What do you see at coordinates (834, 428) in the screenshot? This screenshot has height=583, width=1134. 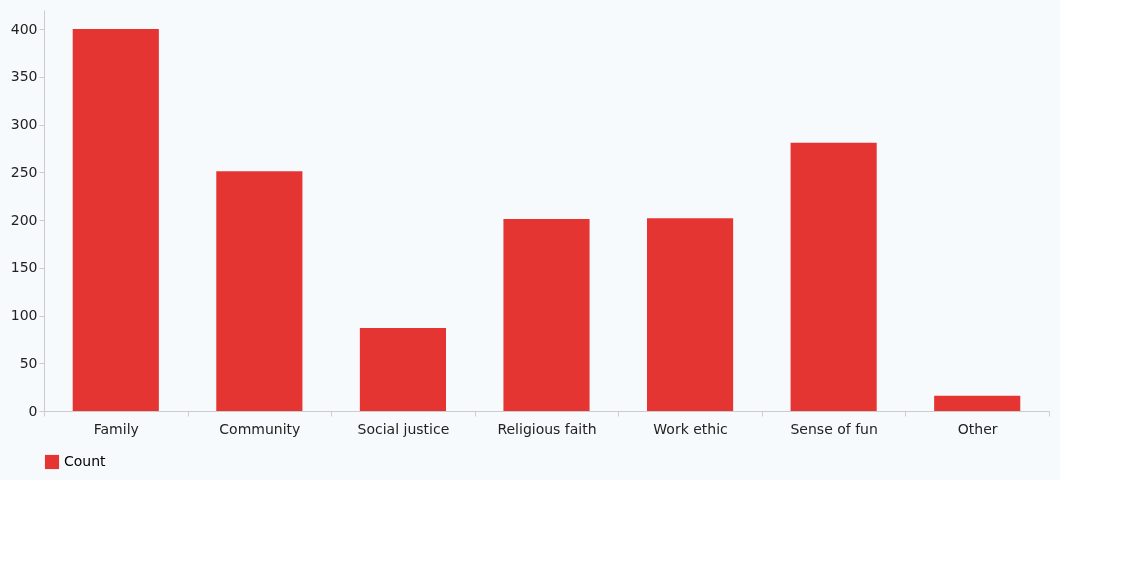 I see `x-tick-label: Sense of fun` at bounding box center [834, 428].